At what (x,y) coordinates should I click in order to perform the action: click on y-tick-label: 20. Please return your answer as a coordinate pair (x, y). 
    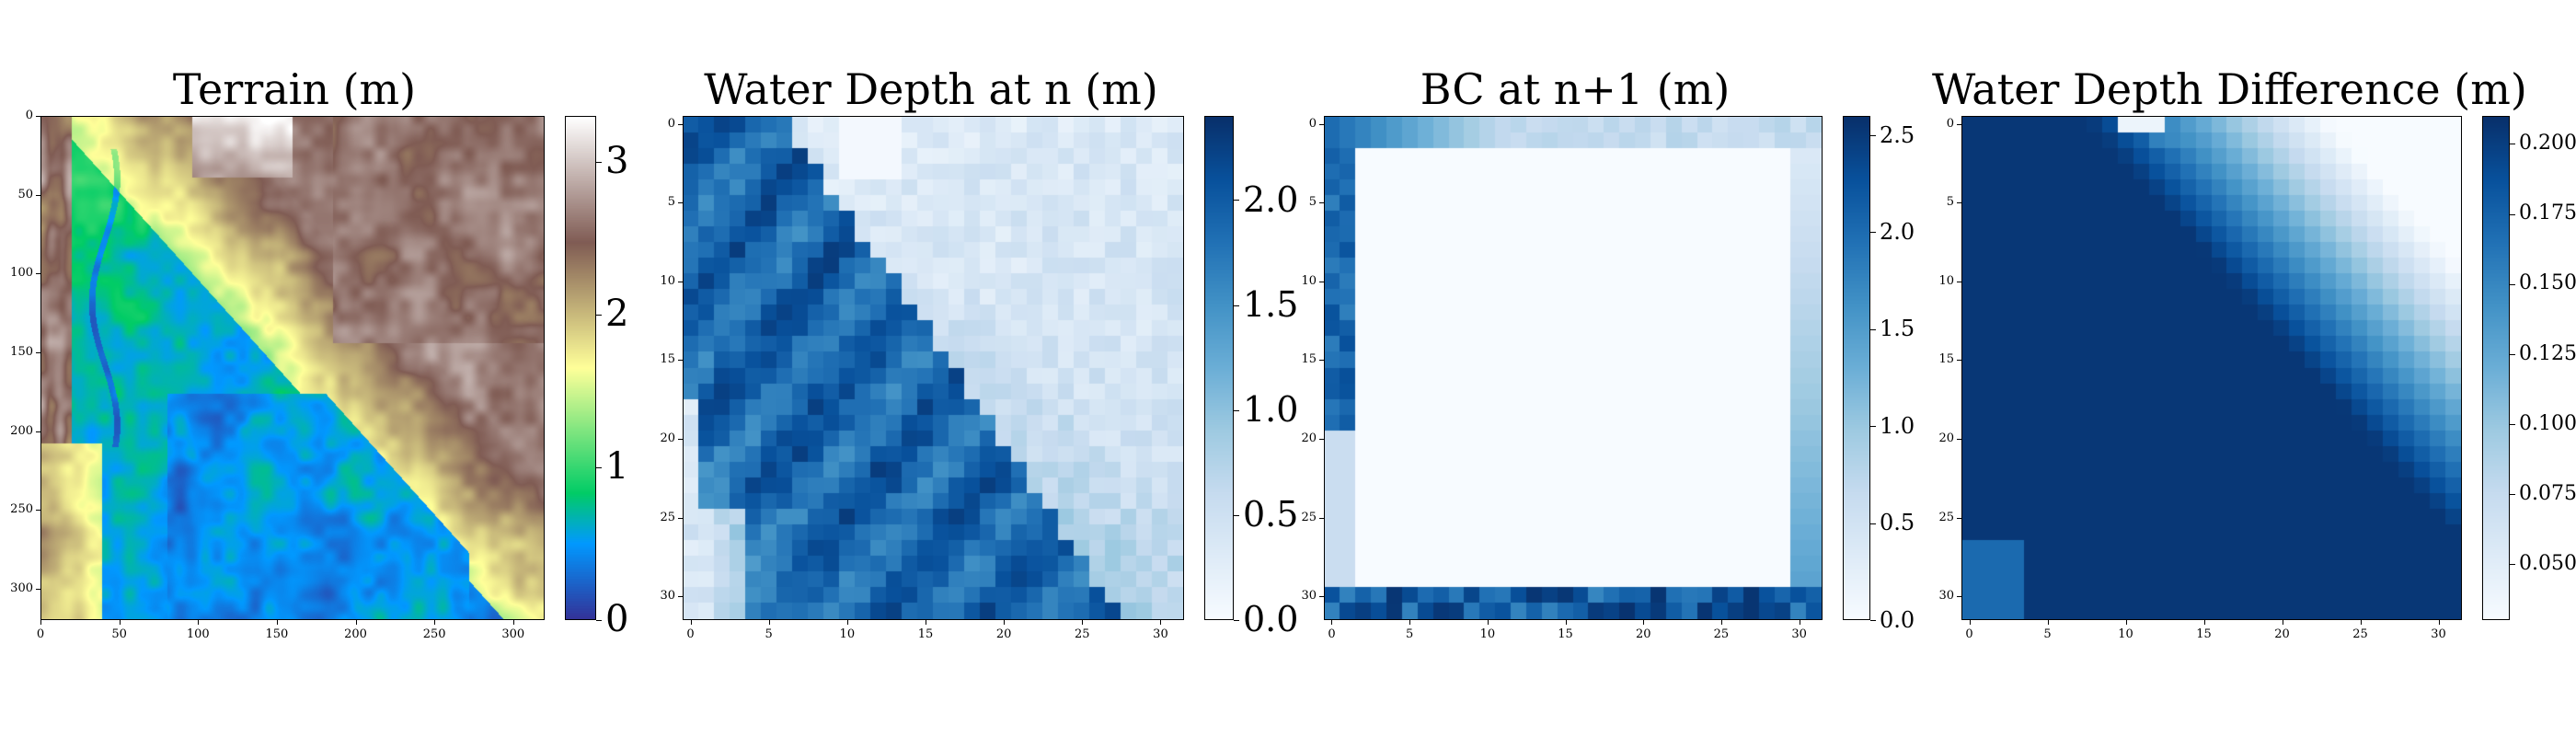
    Looking at the image, I should click on (1946, 438).